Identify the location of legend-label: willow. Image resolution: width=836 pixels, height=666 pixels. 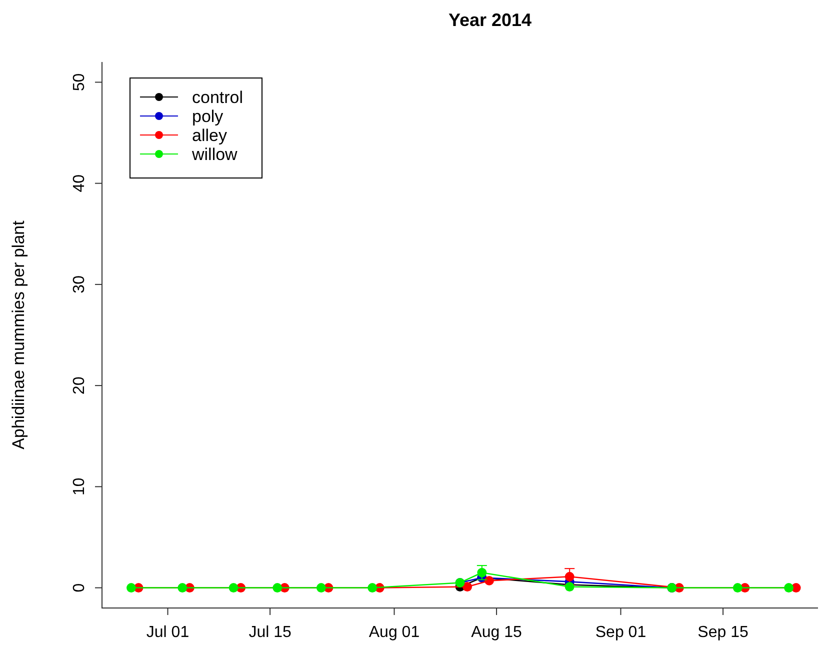
(214, 154).